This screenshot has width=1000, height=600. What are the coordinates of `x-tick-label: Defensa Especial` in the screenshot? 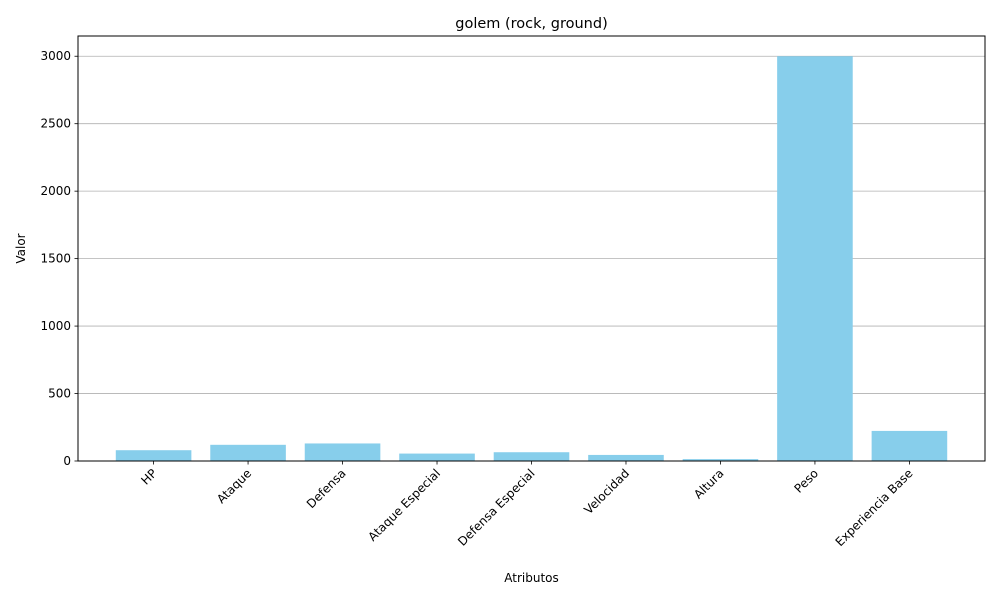 It's located at (496, 507).